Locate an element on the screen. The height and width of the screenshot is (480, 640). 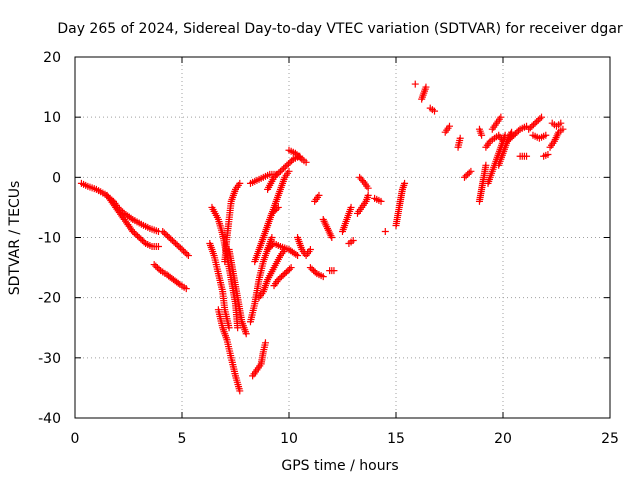
x-tick-label: 5 is located at coordinates (182, 439).